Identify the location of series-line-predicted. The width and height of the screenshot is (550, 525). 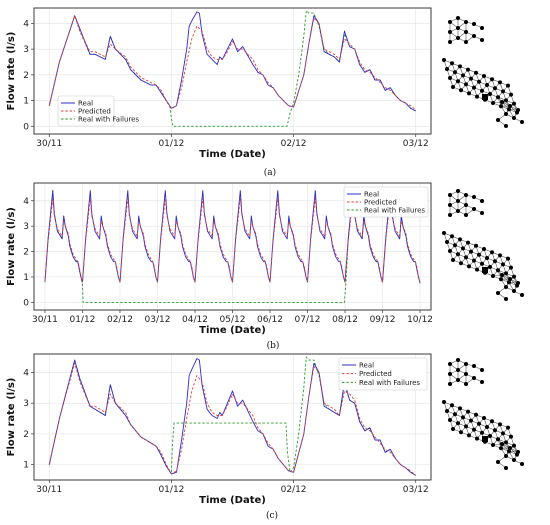
(232, 419).